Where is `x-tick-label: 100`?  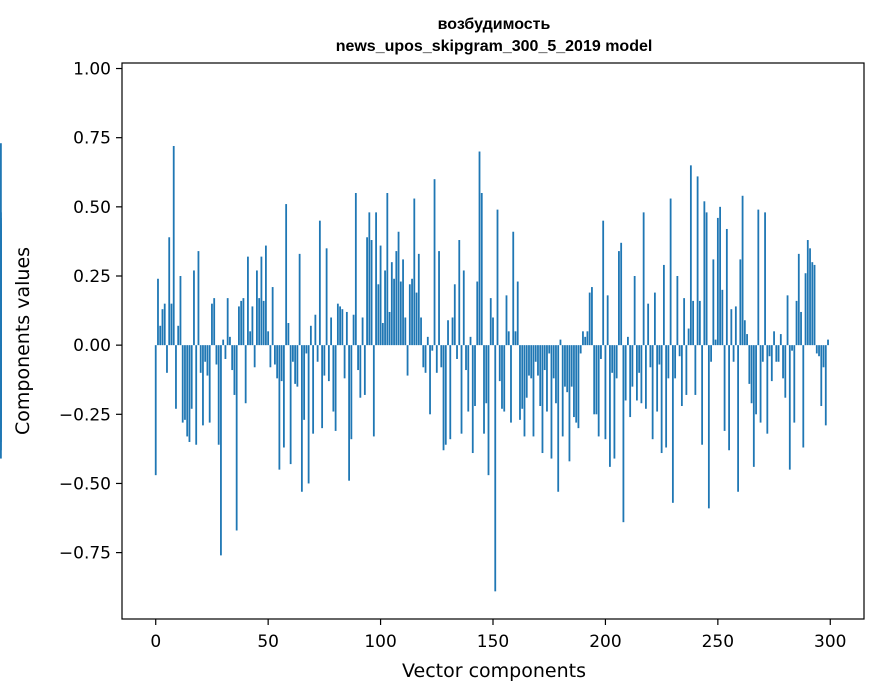 x-tick-label: 100 is located at coordinates (380, 642).